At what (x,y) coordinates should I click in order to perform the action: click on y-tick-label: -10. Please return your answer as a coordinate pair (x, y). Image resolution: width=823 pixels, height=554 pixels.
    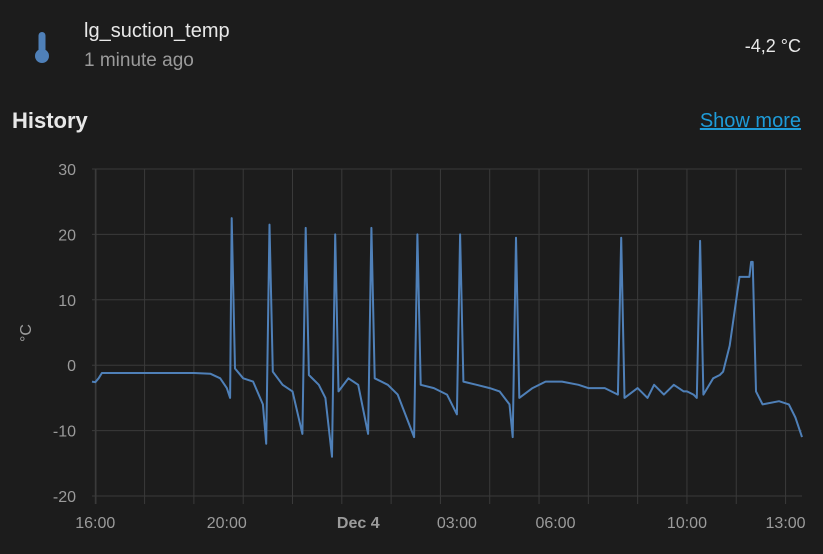
    Looking at the image, I should click on (64, 432).